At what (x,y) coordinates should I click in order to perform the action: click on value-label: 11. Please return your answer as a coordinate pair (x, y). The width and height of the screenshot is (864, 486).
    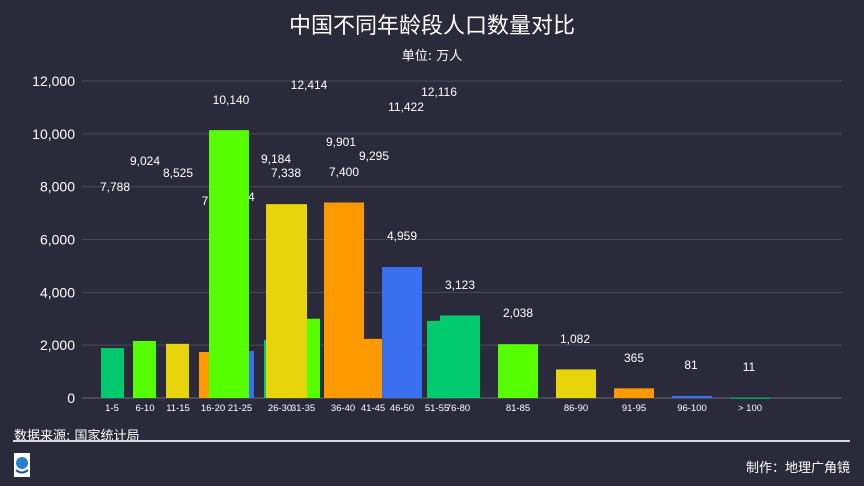
    Looking at the image, I should click on (749, 367).